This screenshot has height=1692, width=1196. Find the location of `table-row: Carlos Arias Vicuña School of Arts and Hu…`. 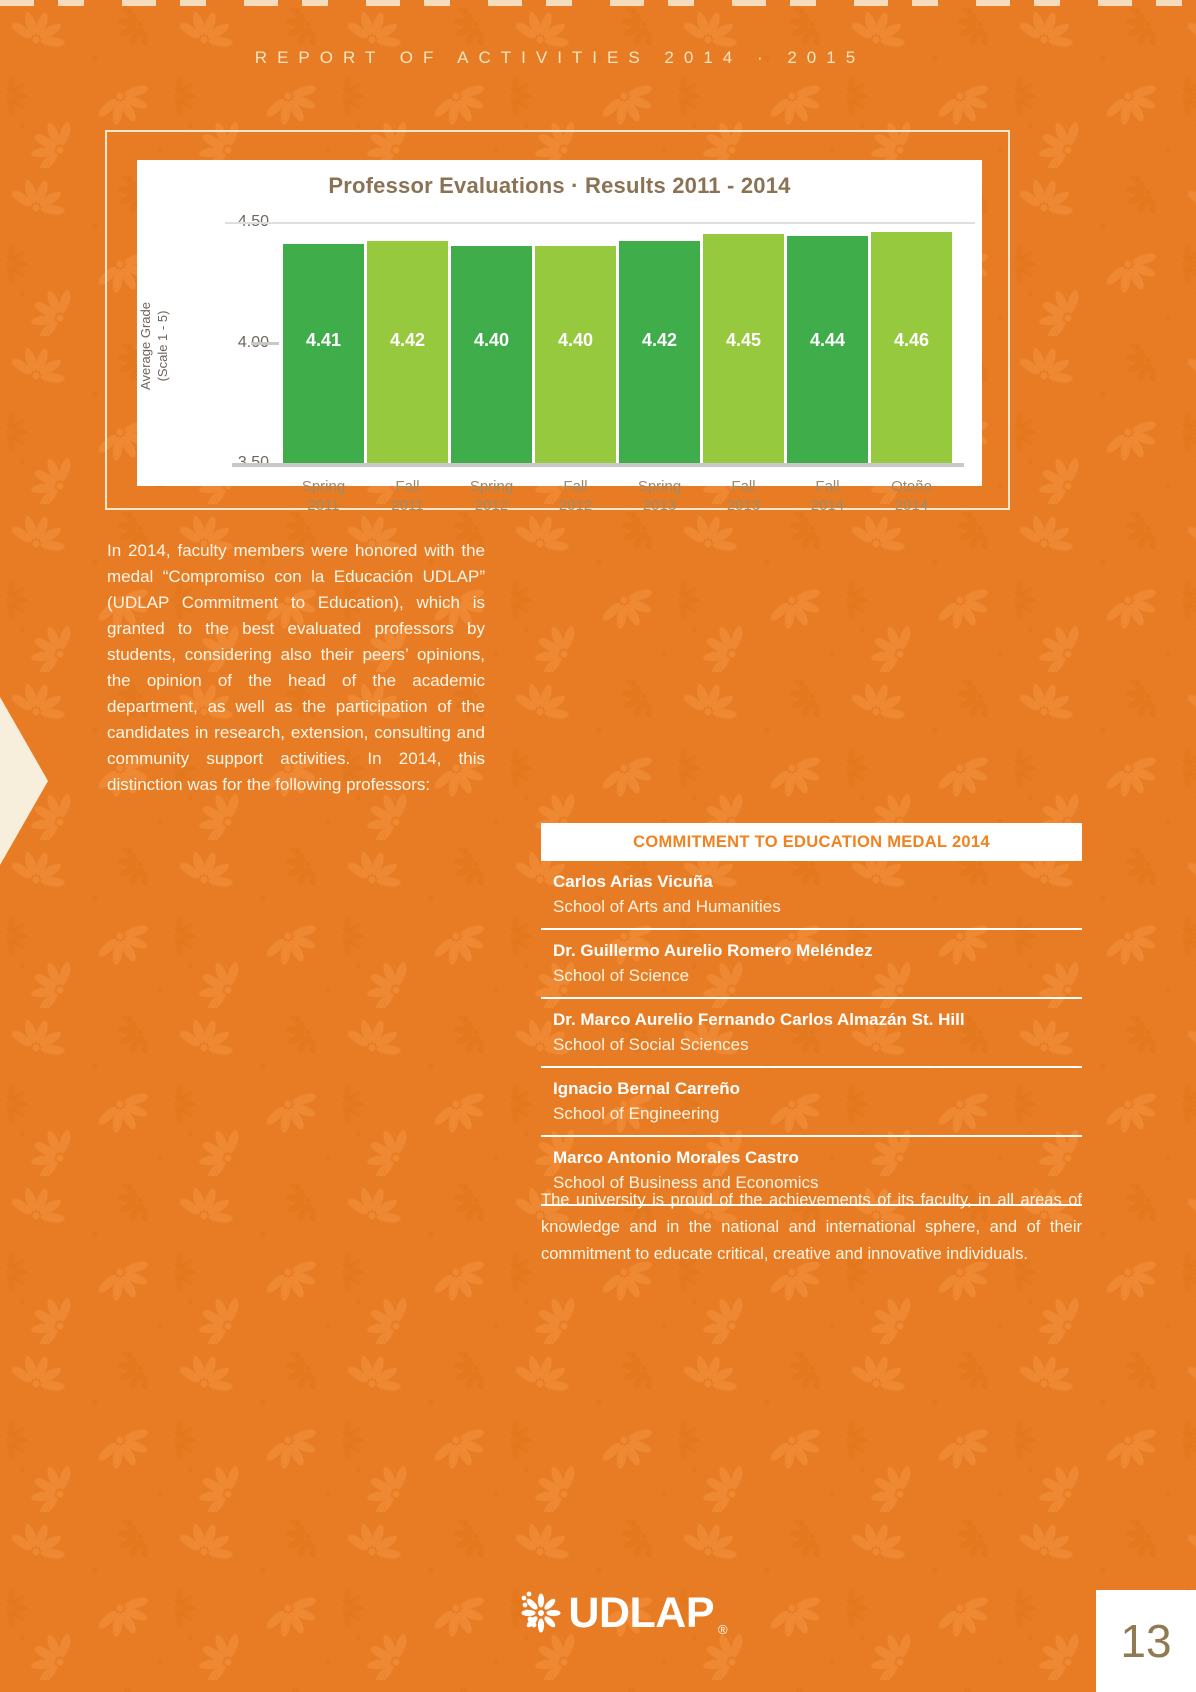

table-row: Carlos Arias Vicuña School of Arts and Hu… is located at coordinates (811, 895).